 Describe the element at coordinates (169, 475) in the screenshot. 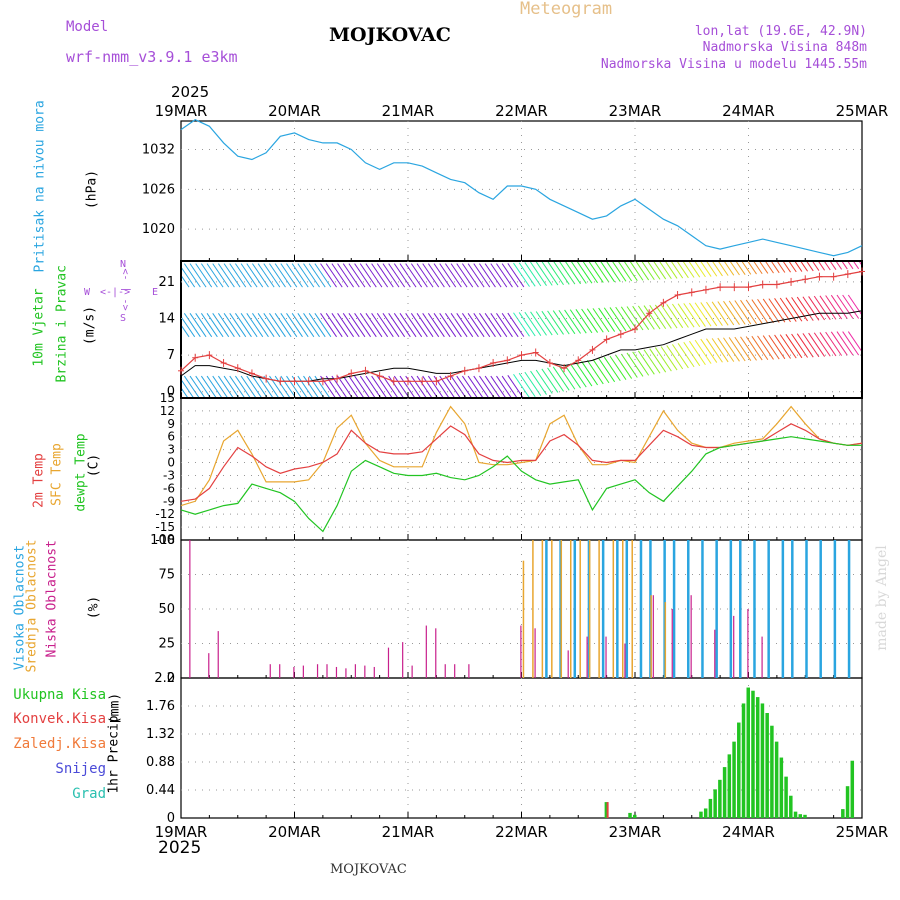

I see `ytick-temperature: -3` at that location.